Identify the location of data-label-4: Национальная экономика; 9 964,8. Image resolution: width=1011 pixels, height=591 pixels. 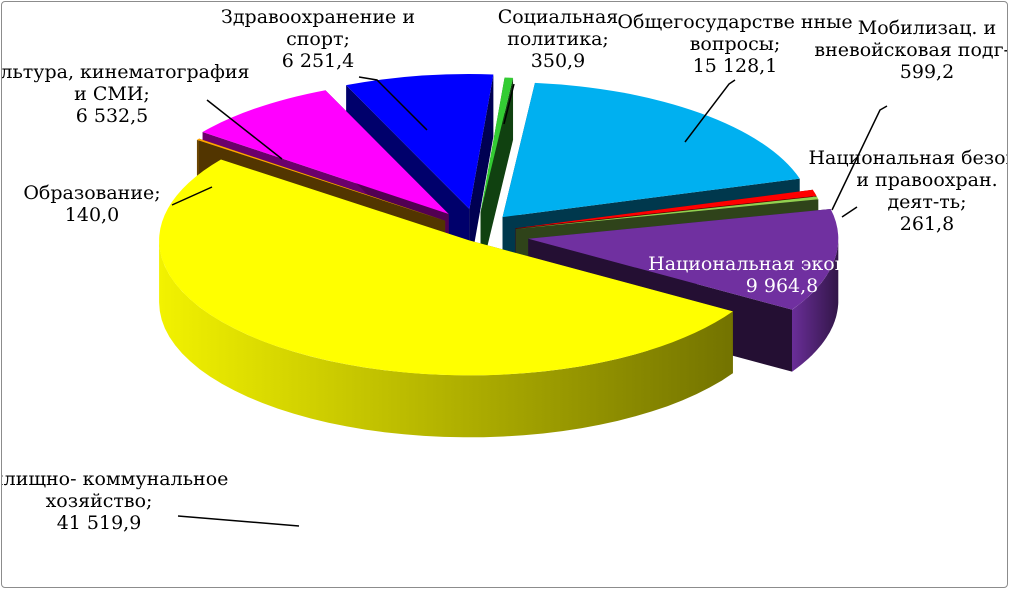
(782, 275).